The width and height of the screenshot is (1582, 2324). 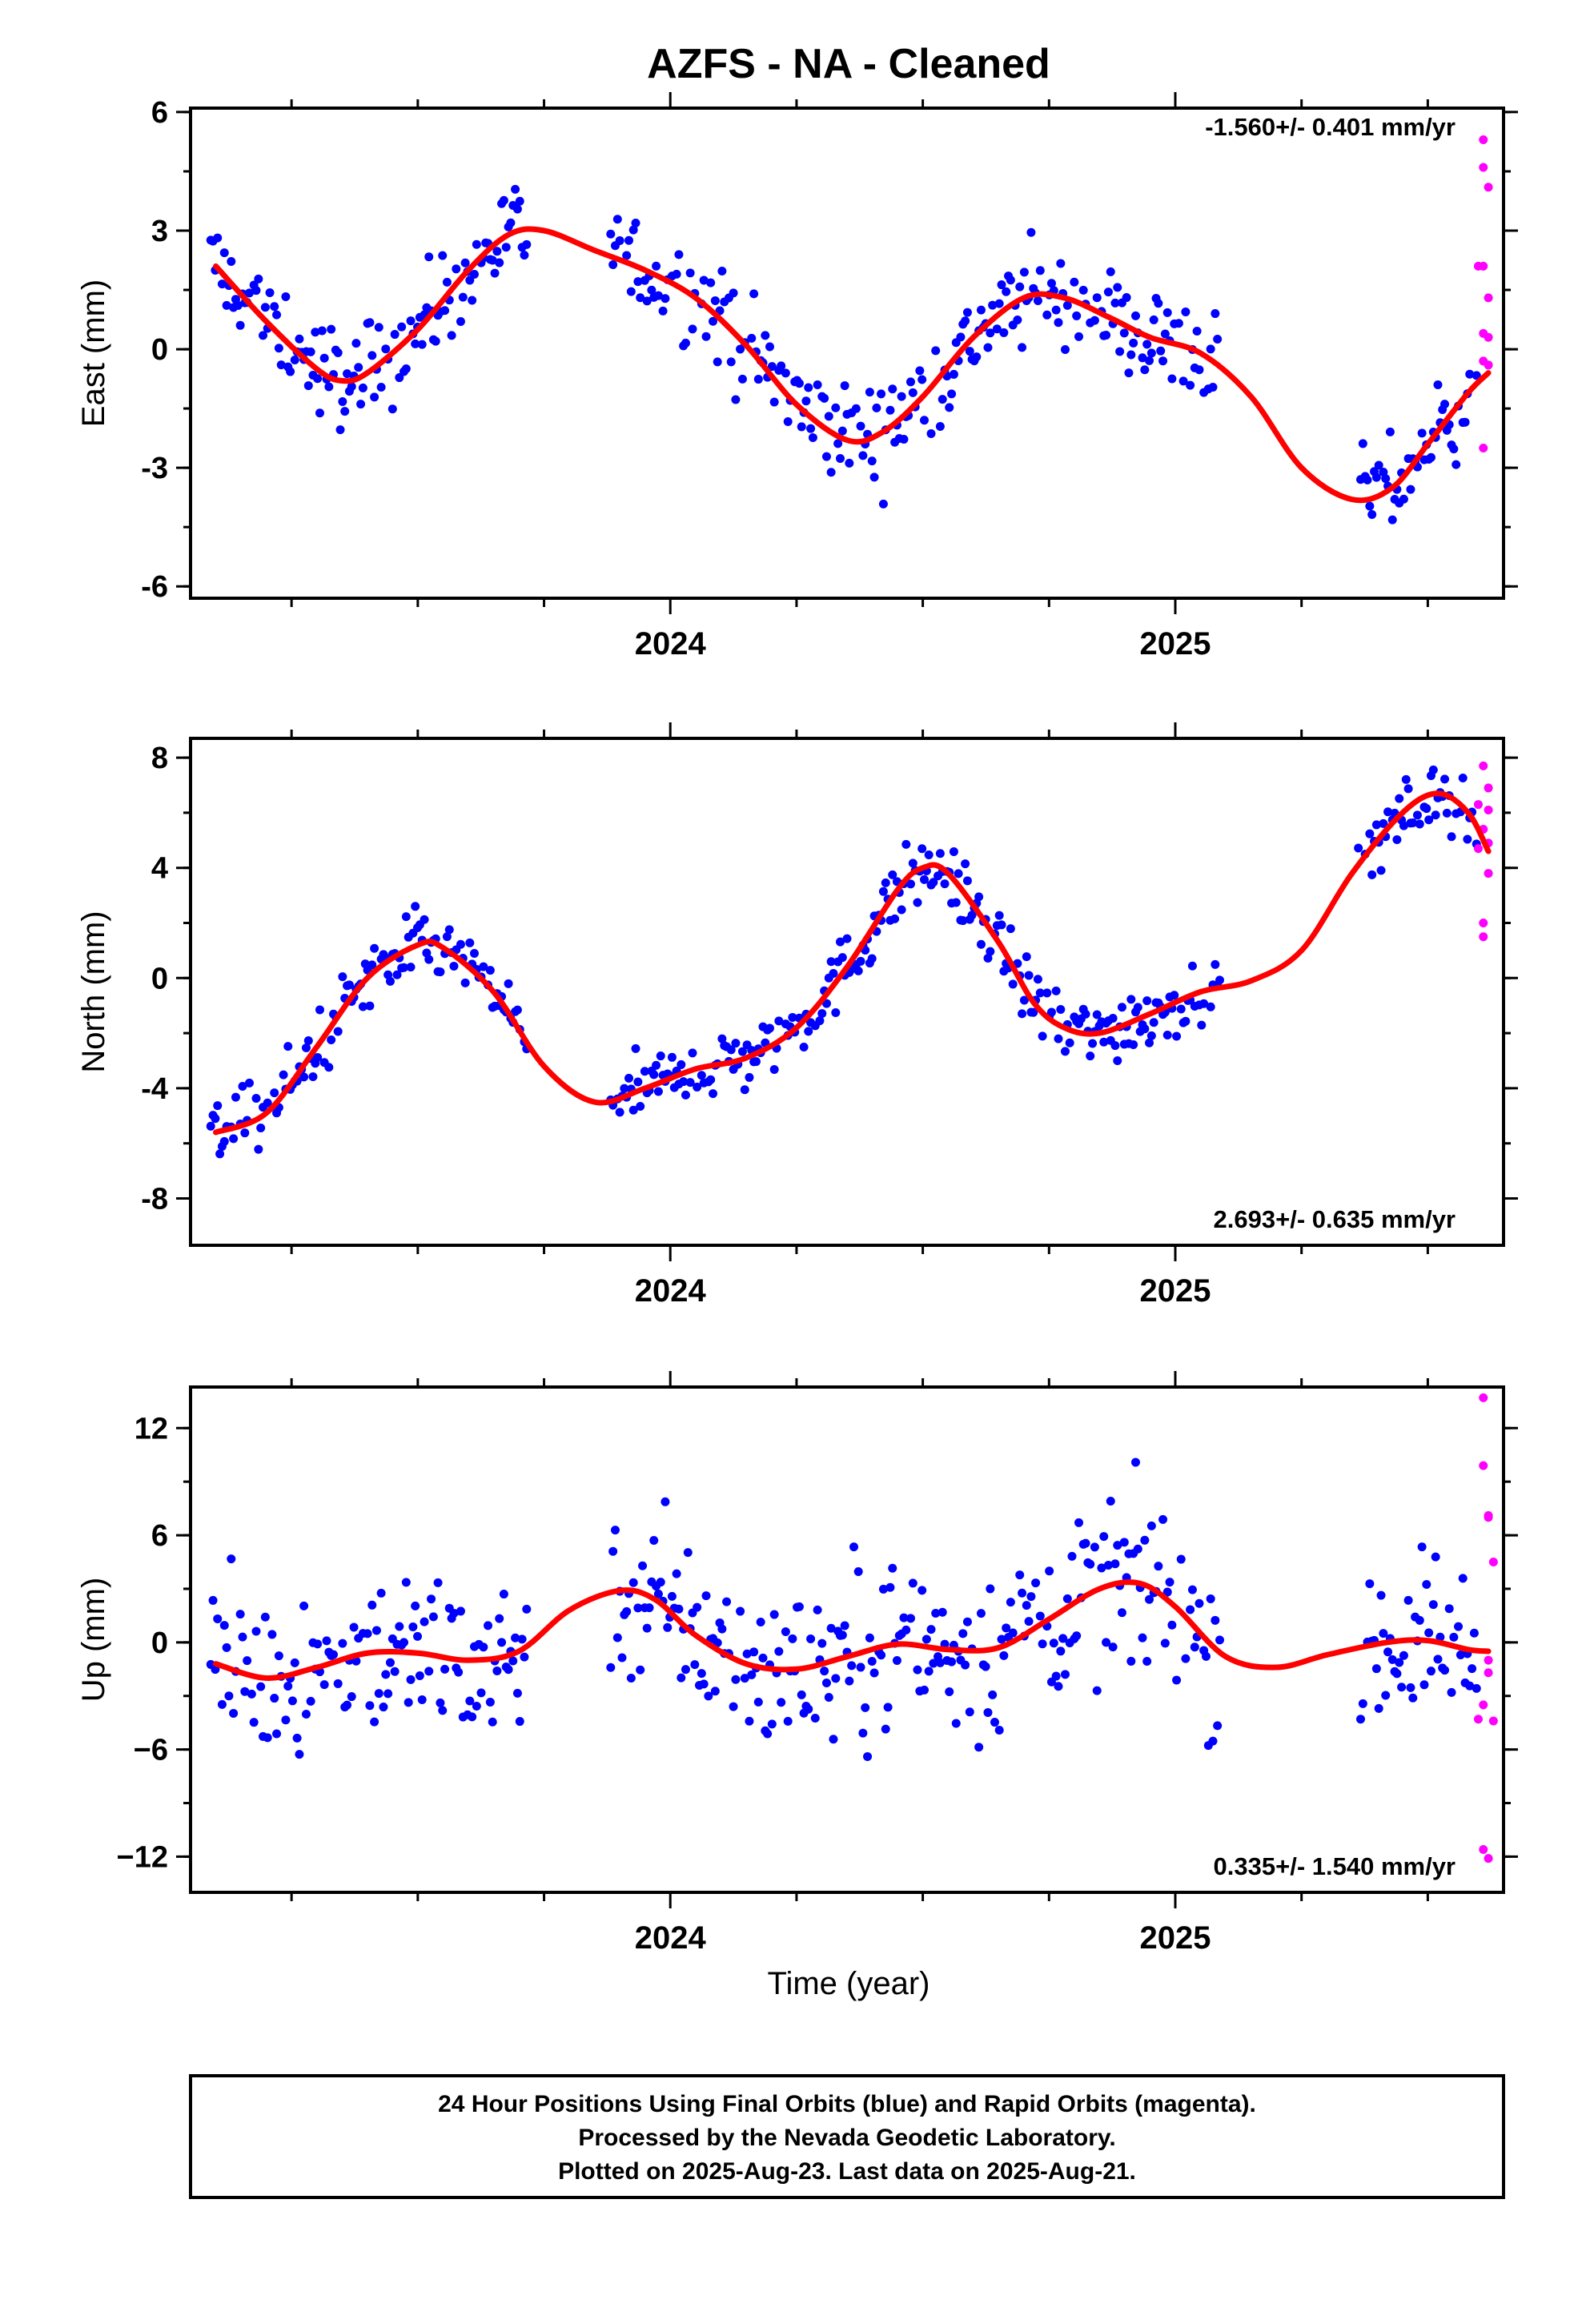 What do you see at coordinates (1330, 127) in the screenshot?
I see `rate-annotation: -1.560+/- 0.401 mm/yr` at bounding box center [1330, 127].